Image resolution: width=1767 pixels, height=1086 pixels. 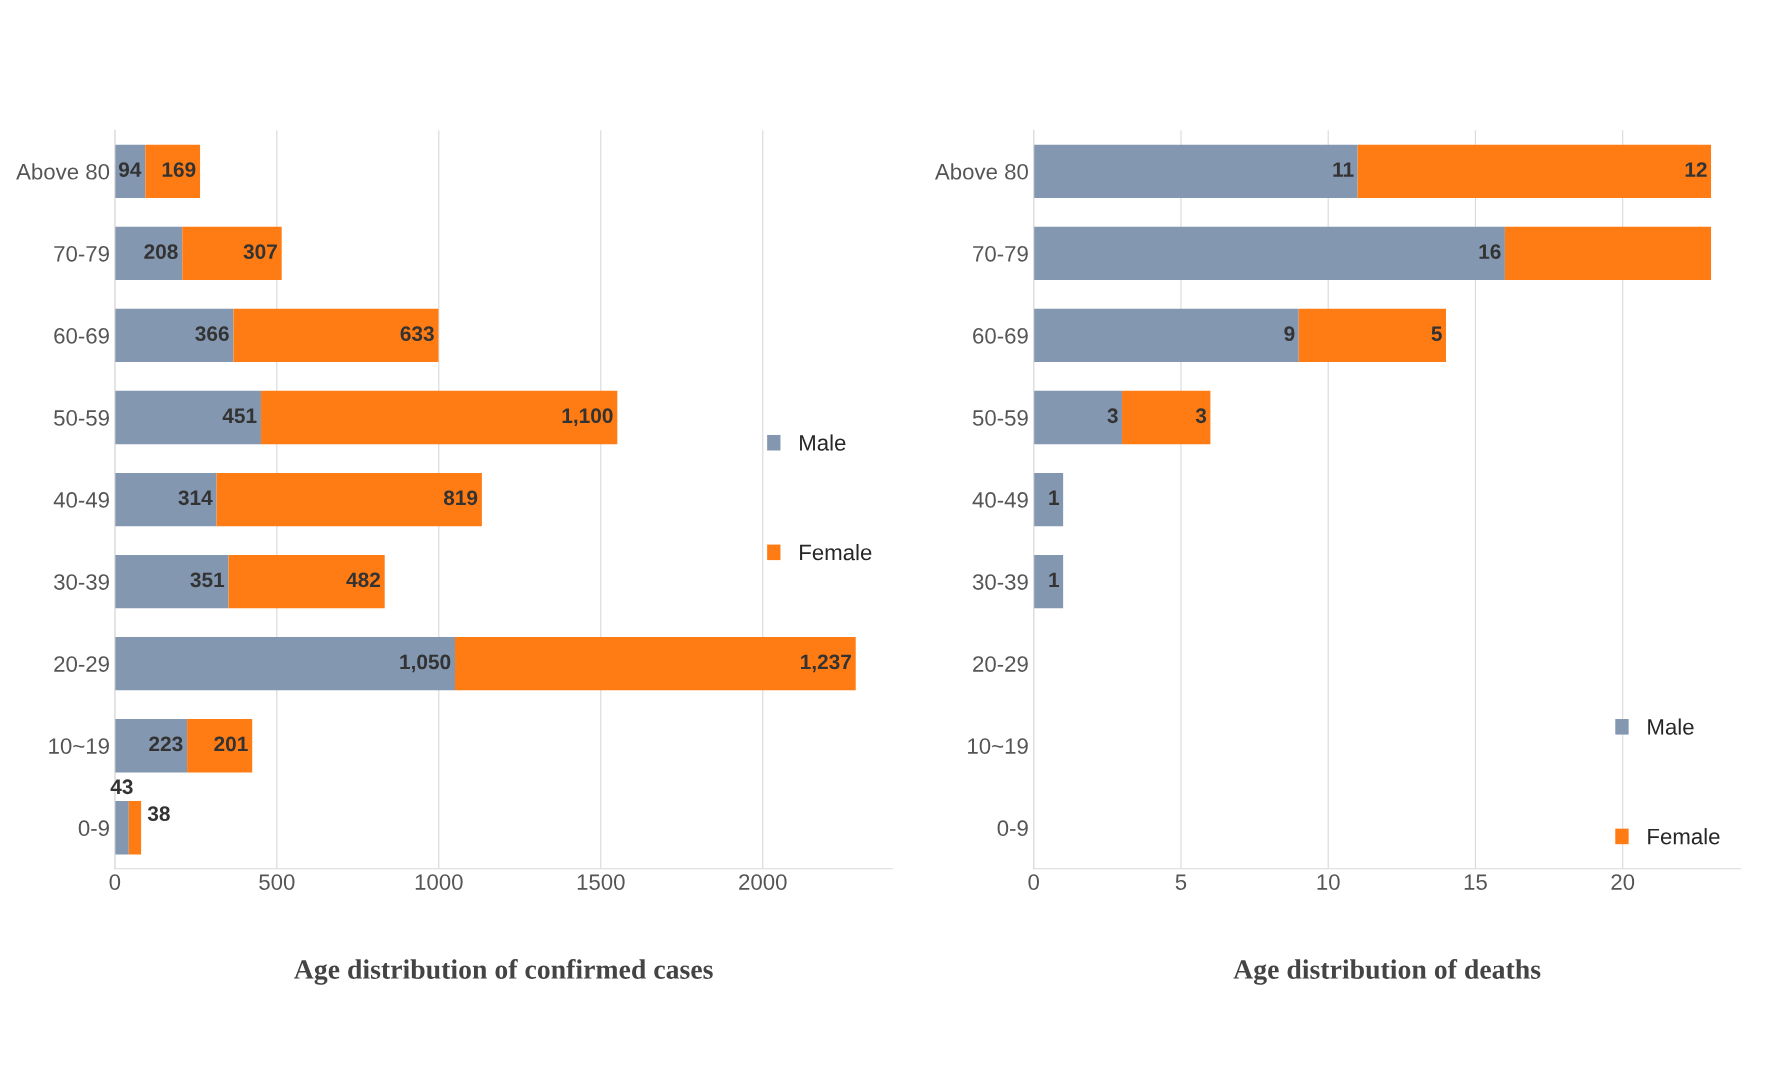 I want to click on data-label: 351, so click(x=207, y=580).